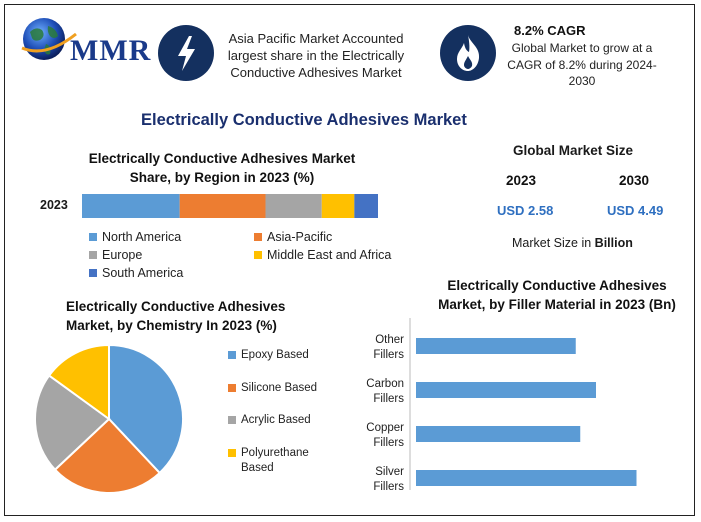 This screenshot has height=522, width=701. Describe the element at coordinates (385, 391) in the screenshot. I see `filler-category-label: Carbon Fillers` at that location.